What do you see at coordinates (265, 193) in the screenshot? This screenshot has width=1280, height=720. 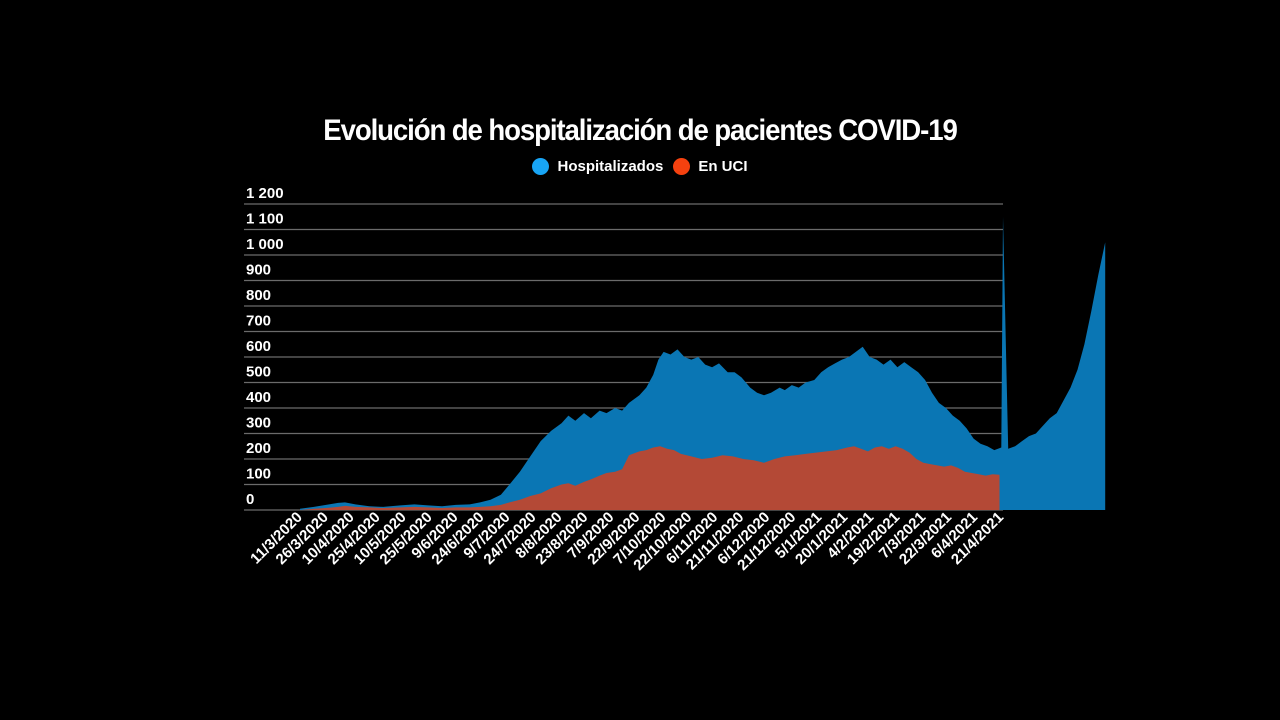 I see `y-tick-label: 1 200` at bounding box center [265, 193].